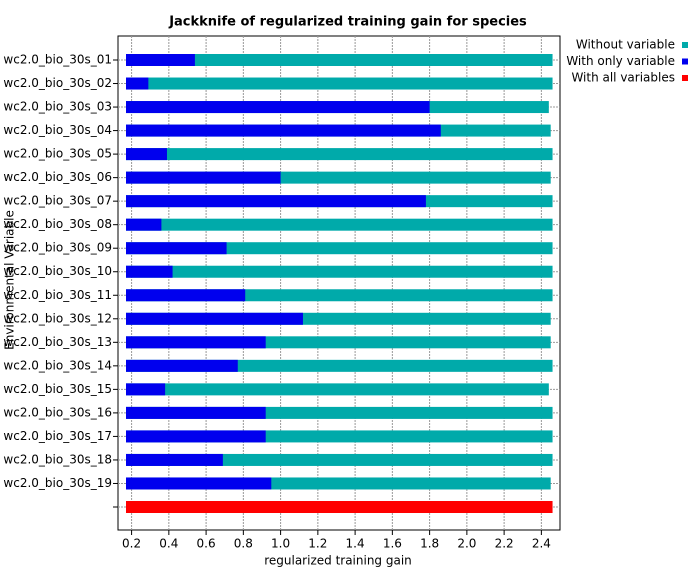 The image size is (700, 574). What do you see at coordinates (280, 544) in the screenshot?
I see `x-tick-label: 1.0` at bounding box center [280, 544].